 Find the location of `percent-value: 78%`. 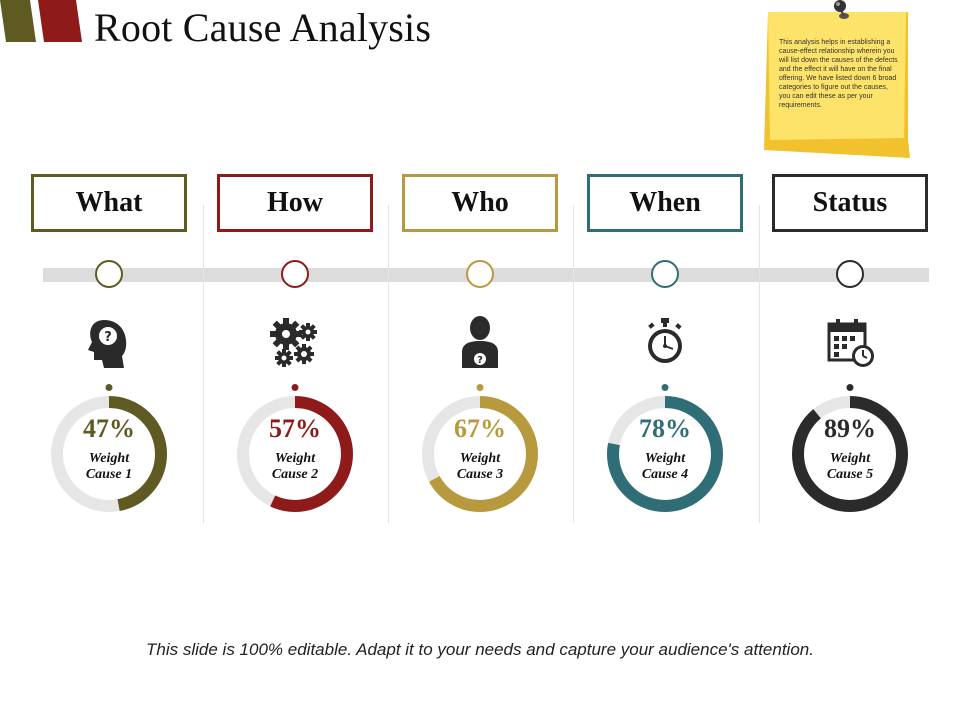

percent-value: 78% is located at coordinates (665, 428).